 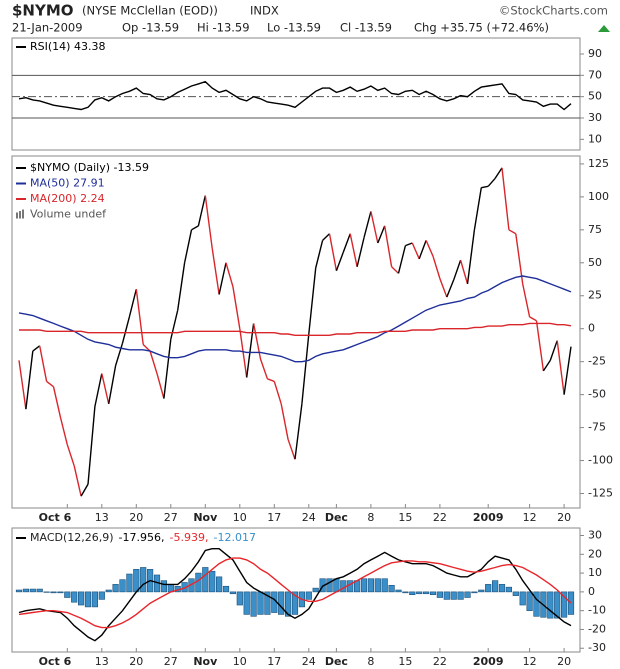 I want to click on exchange: INDX, so click(x=264, y=11).